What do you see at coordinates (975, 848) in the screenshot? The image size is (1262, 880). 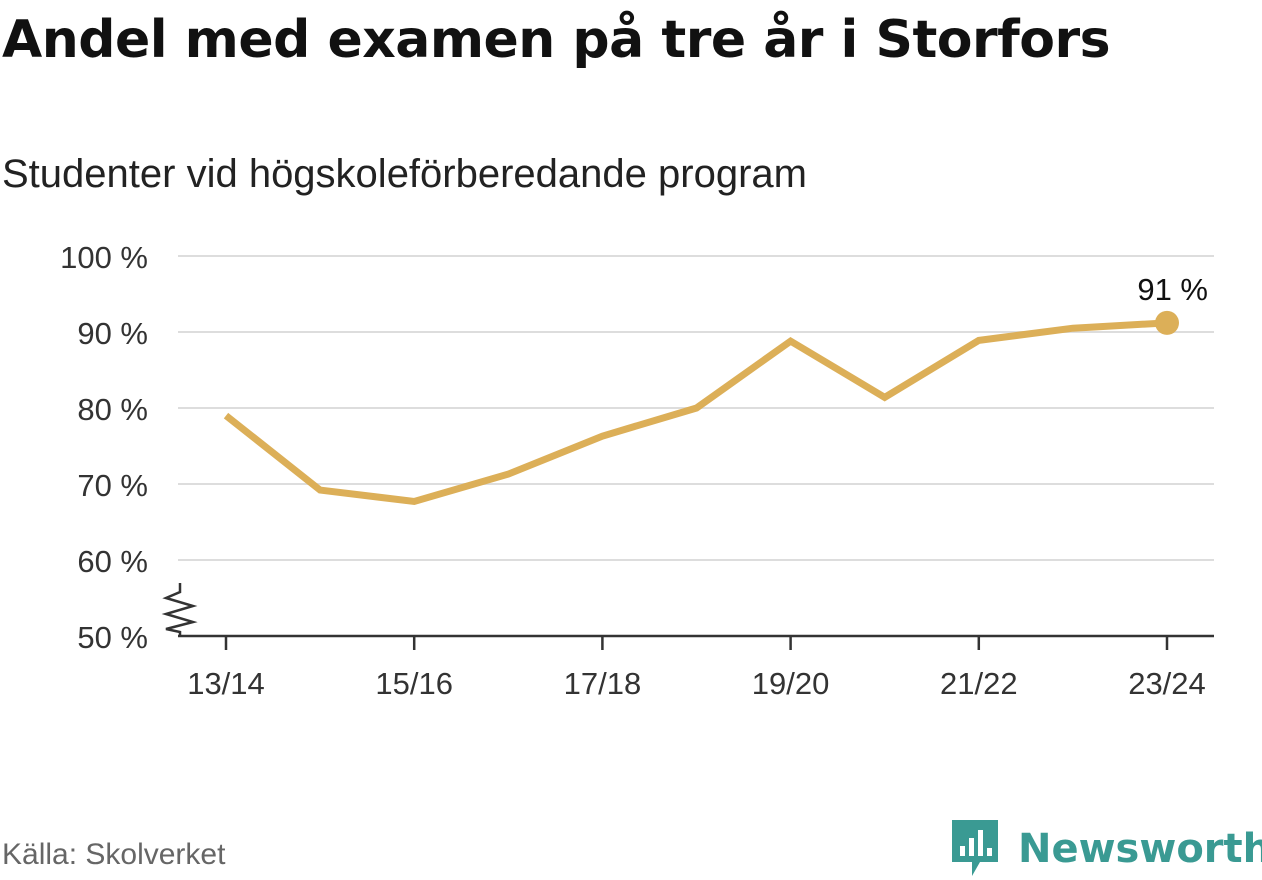 I see `bar-chart-speech-bubble-icon` at bounding box center [975, 848].